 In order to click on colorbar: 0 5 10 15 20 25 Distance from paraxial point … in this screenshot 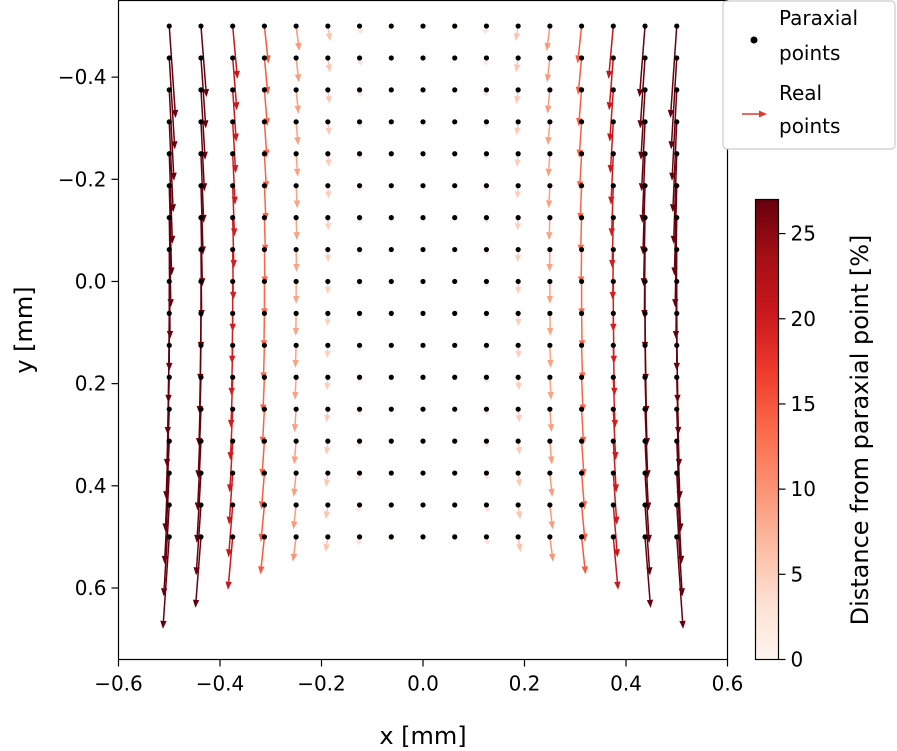, I will do `click(814, 435)`.